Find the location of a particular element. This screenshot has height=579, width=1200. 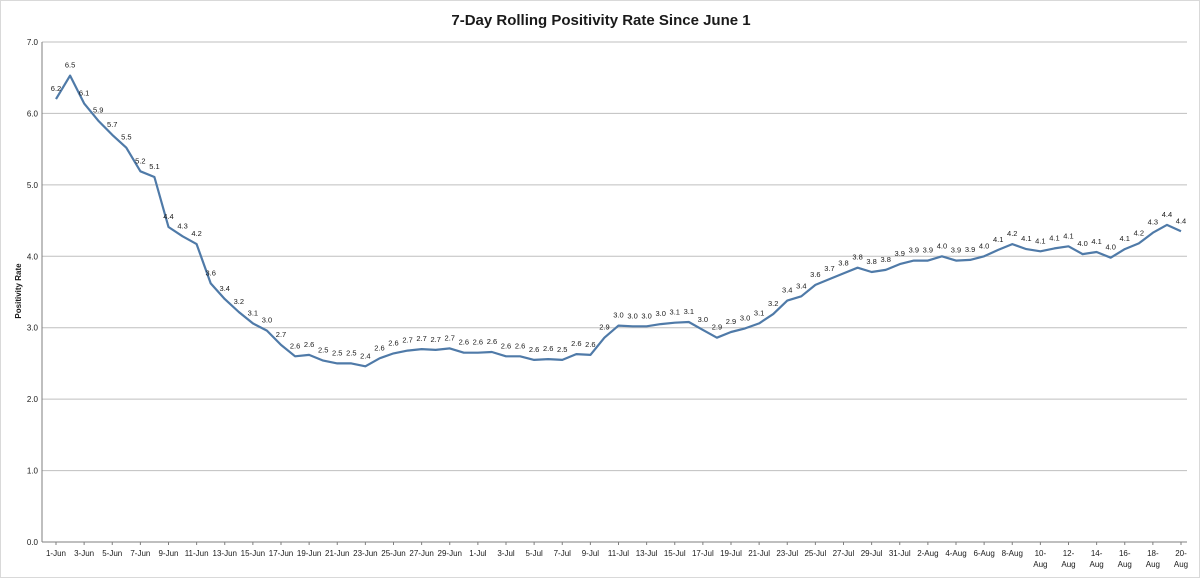

data-label: 3.7 is located at coordinates (829, 268).